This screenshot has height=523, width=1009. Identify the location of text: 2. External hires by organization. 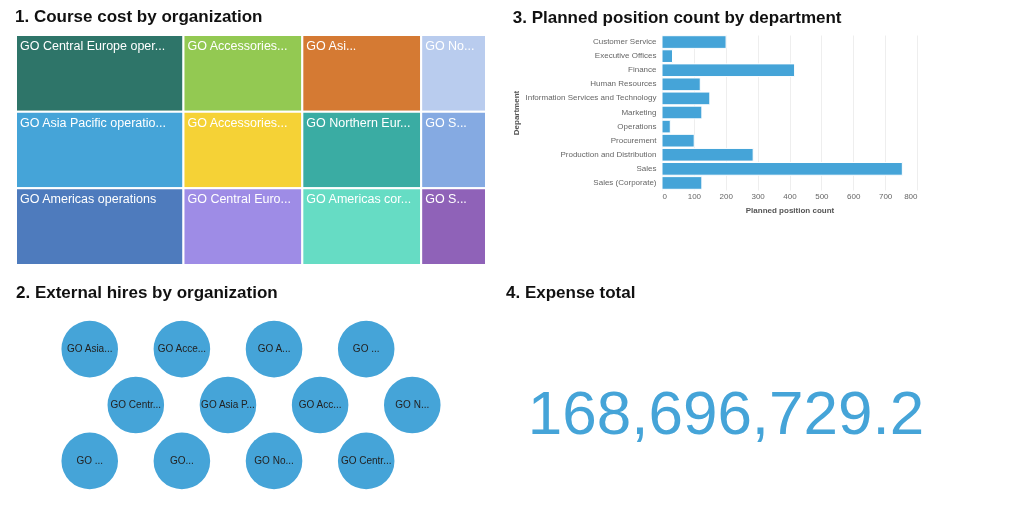
(147, 292).